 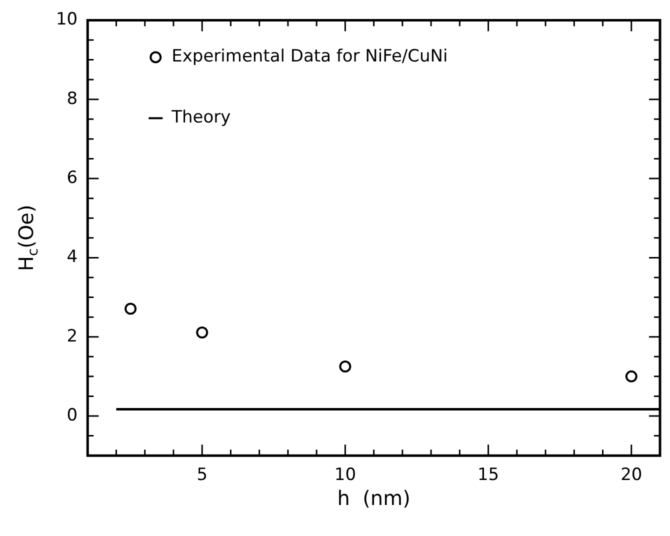 What do you see at coordinates (67, 20) in the screenshot?
I see `y-tick-label: 10` at bounding box center [67, 20].